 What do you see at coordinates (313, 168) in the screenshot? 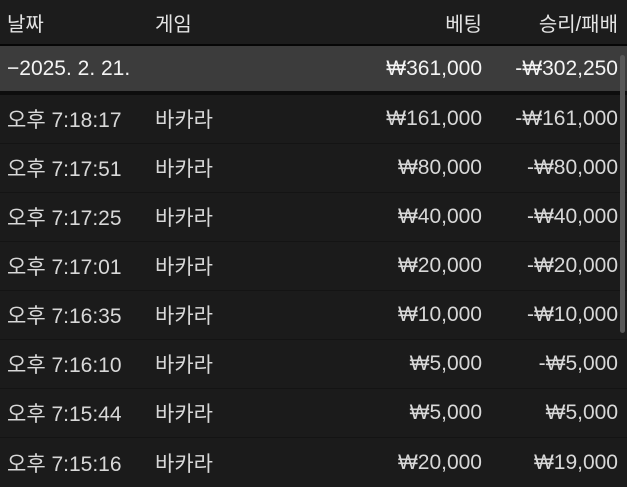
I see `table-row: 오후 7:17:51 바카라 ₩80,000 -₩80,000` at bounding box center [313, 168].